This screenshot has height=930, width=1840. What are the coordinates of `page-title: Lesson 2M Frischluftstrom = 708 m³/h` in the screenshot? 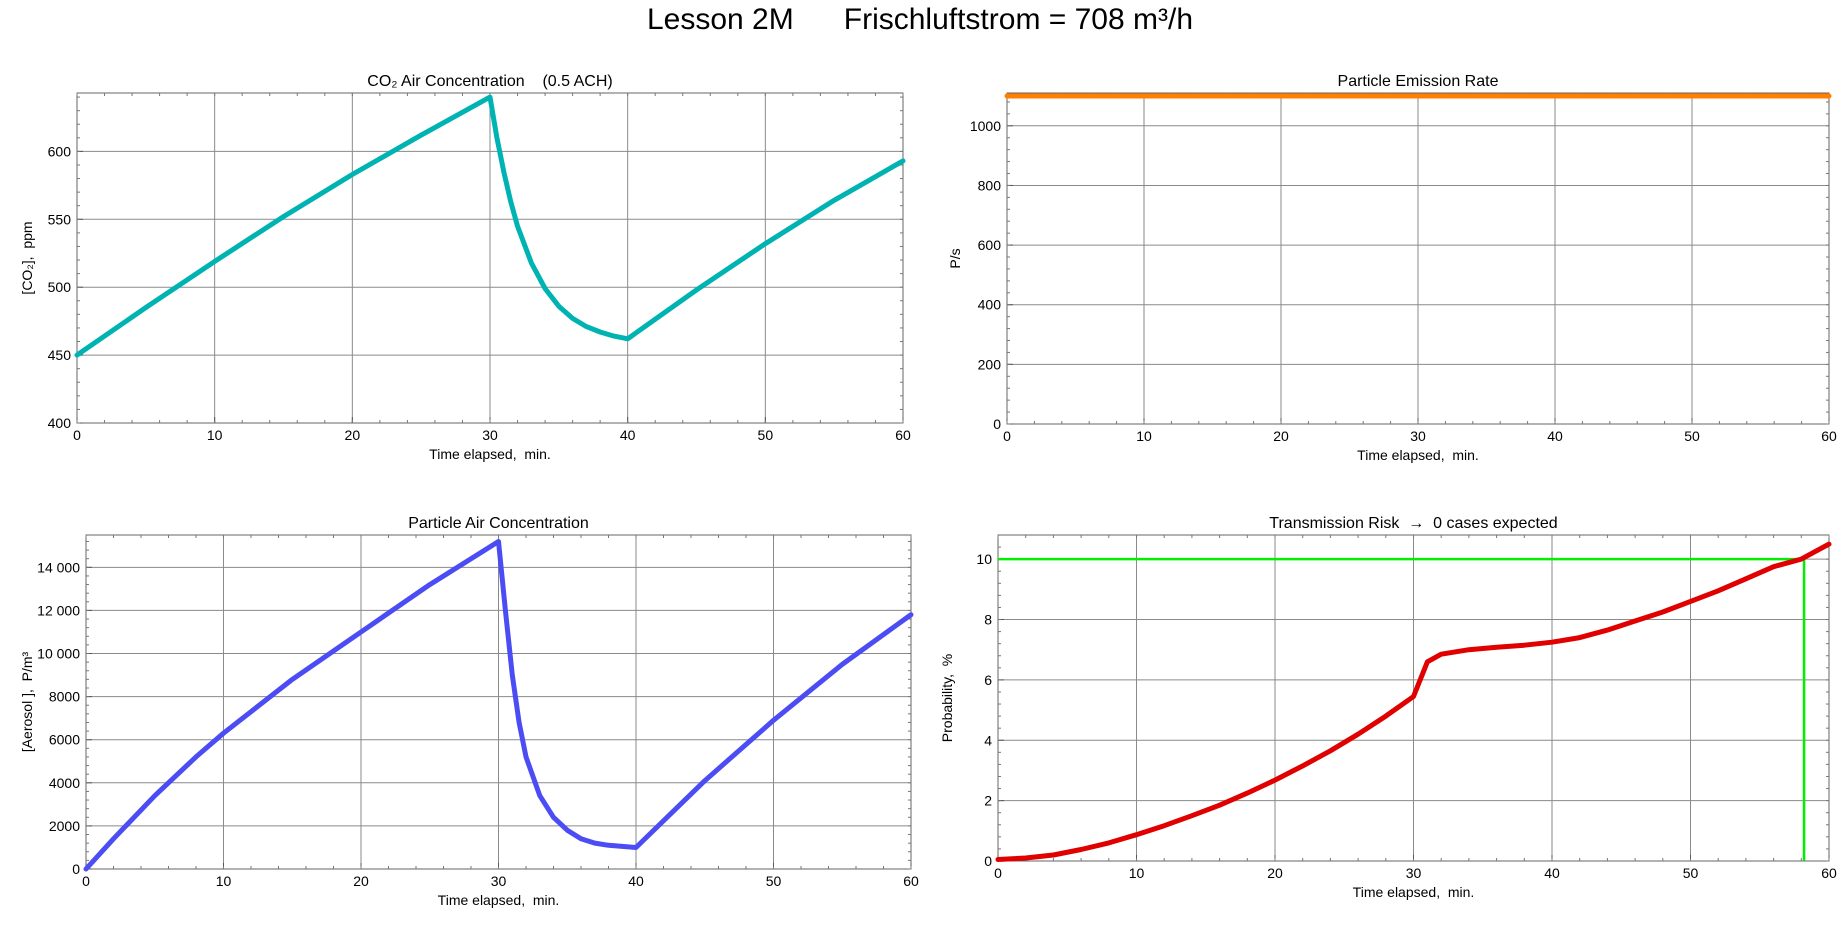 It's located at (920, 20).